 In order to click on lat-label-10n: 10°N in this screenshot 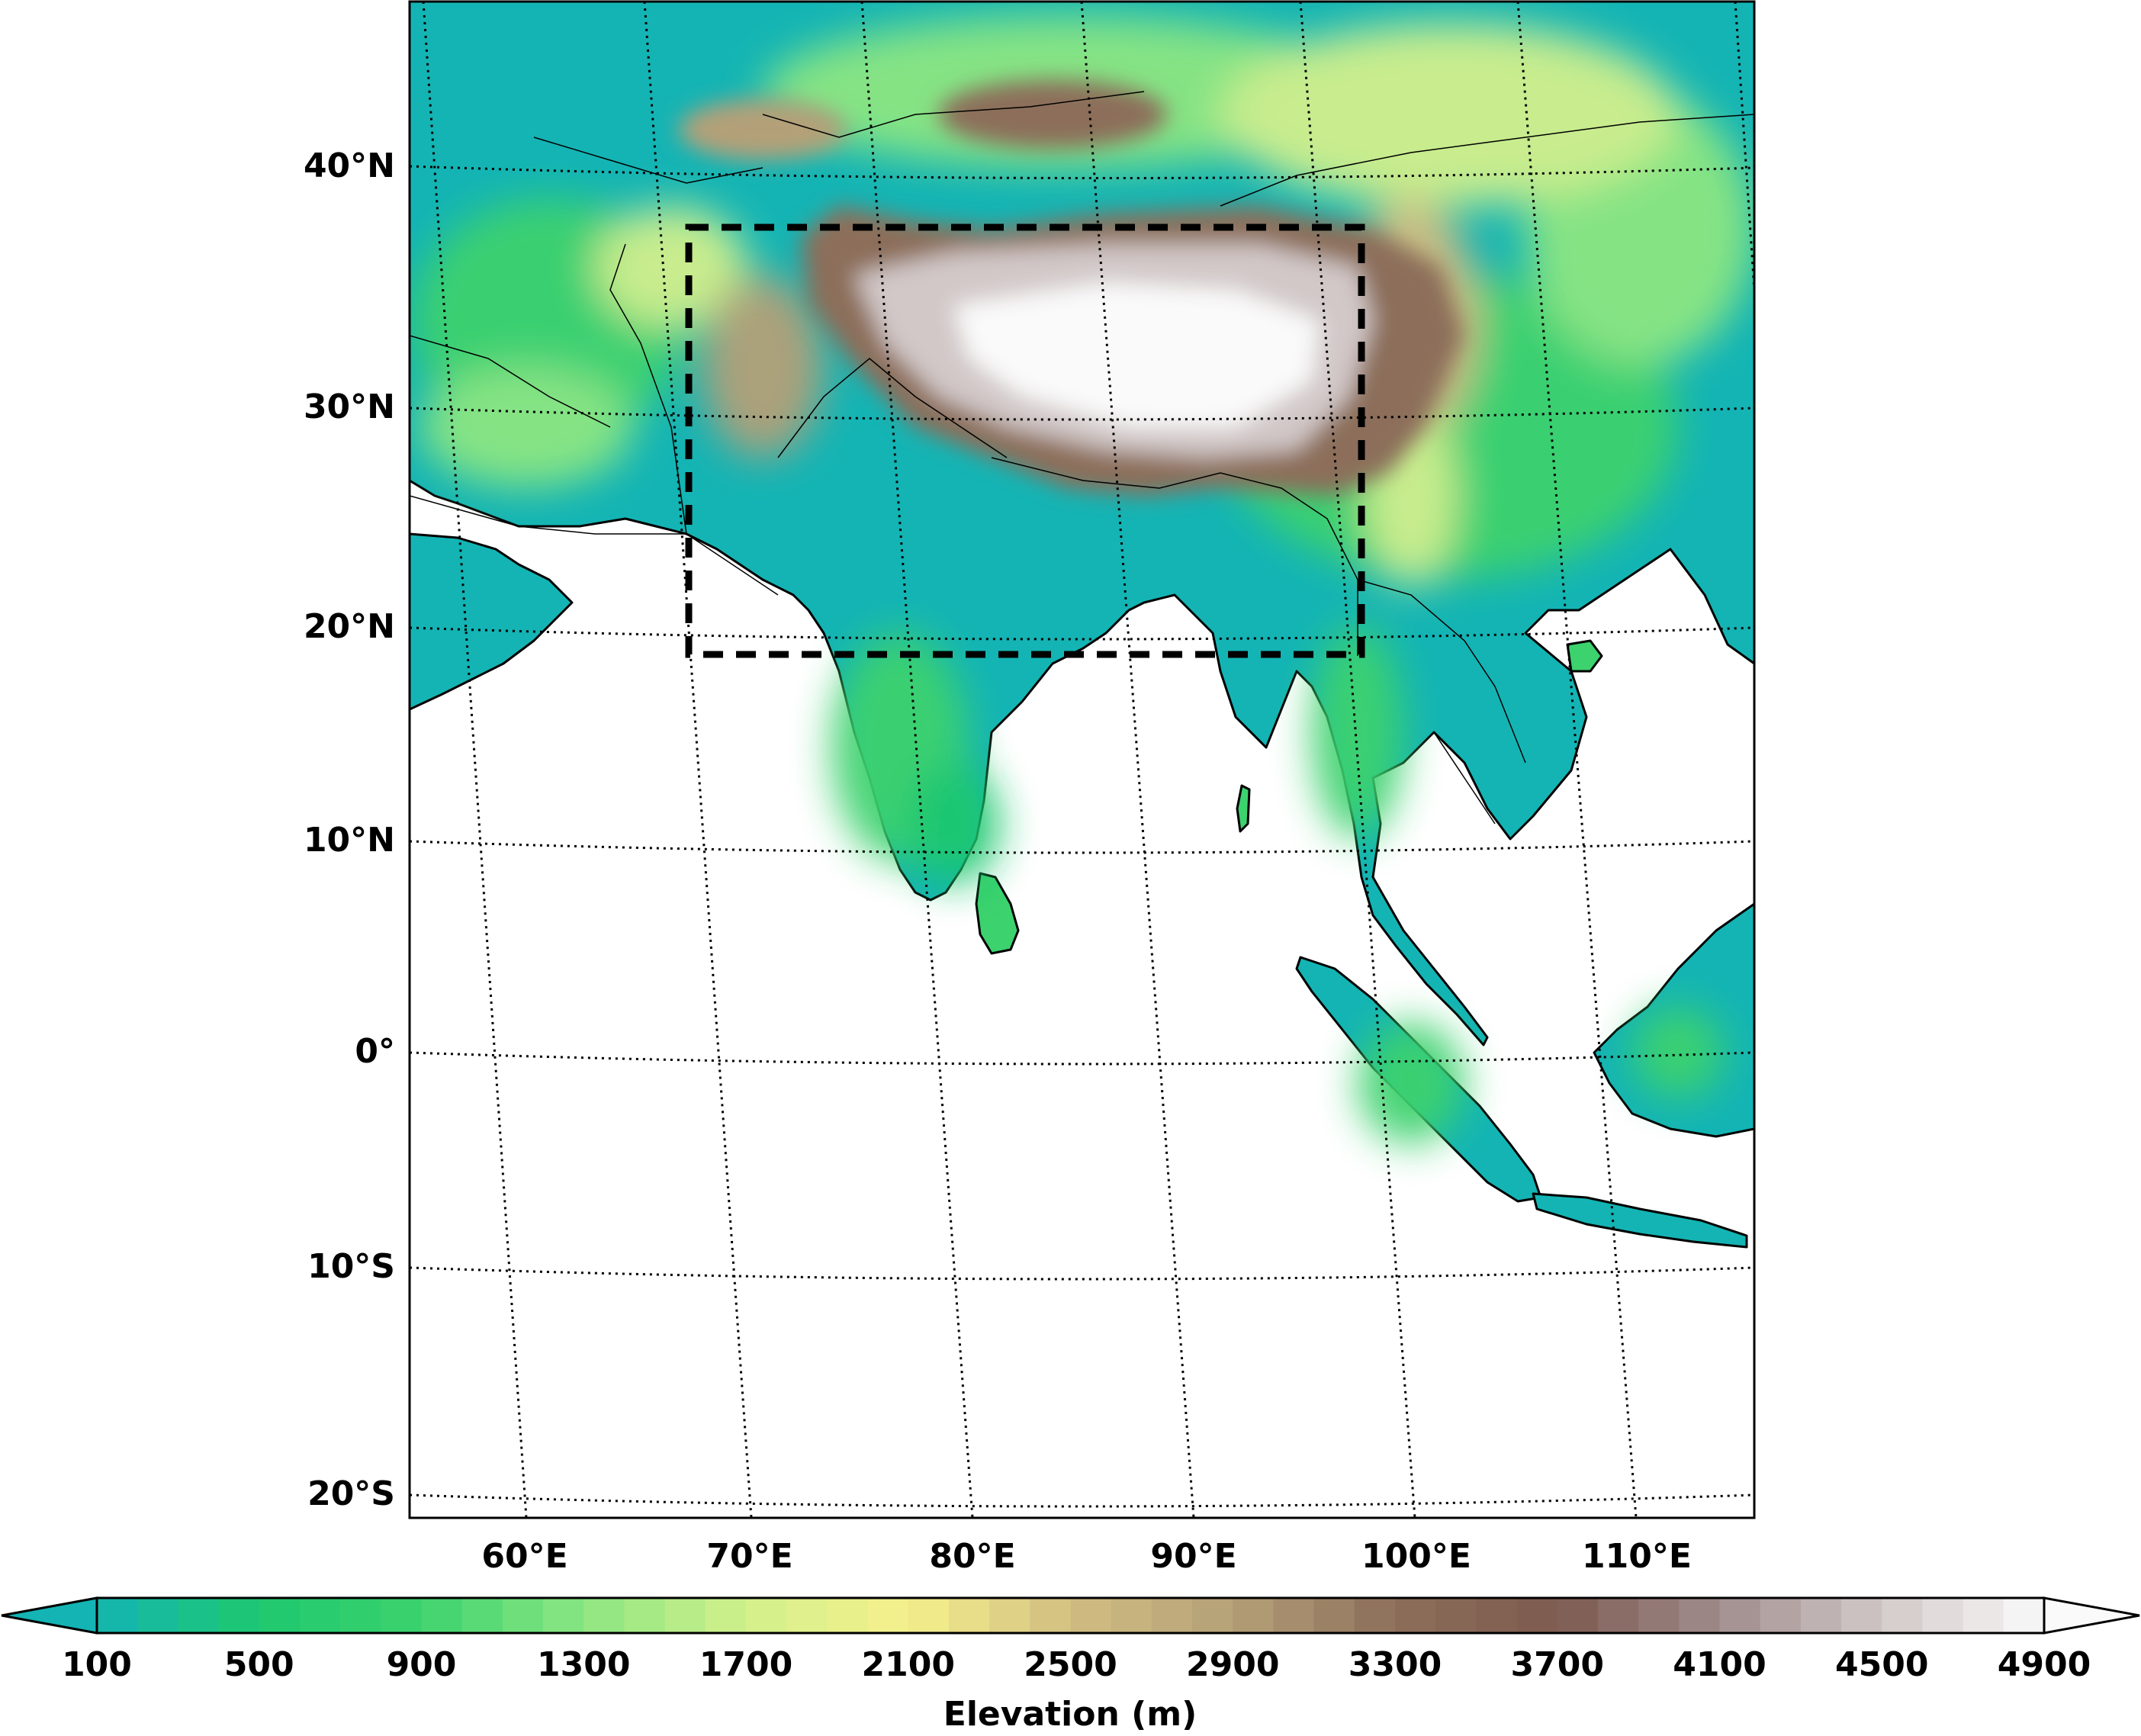, I will do `click(349, 840)`.